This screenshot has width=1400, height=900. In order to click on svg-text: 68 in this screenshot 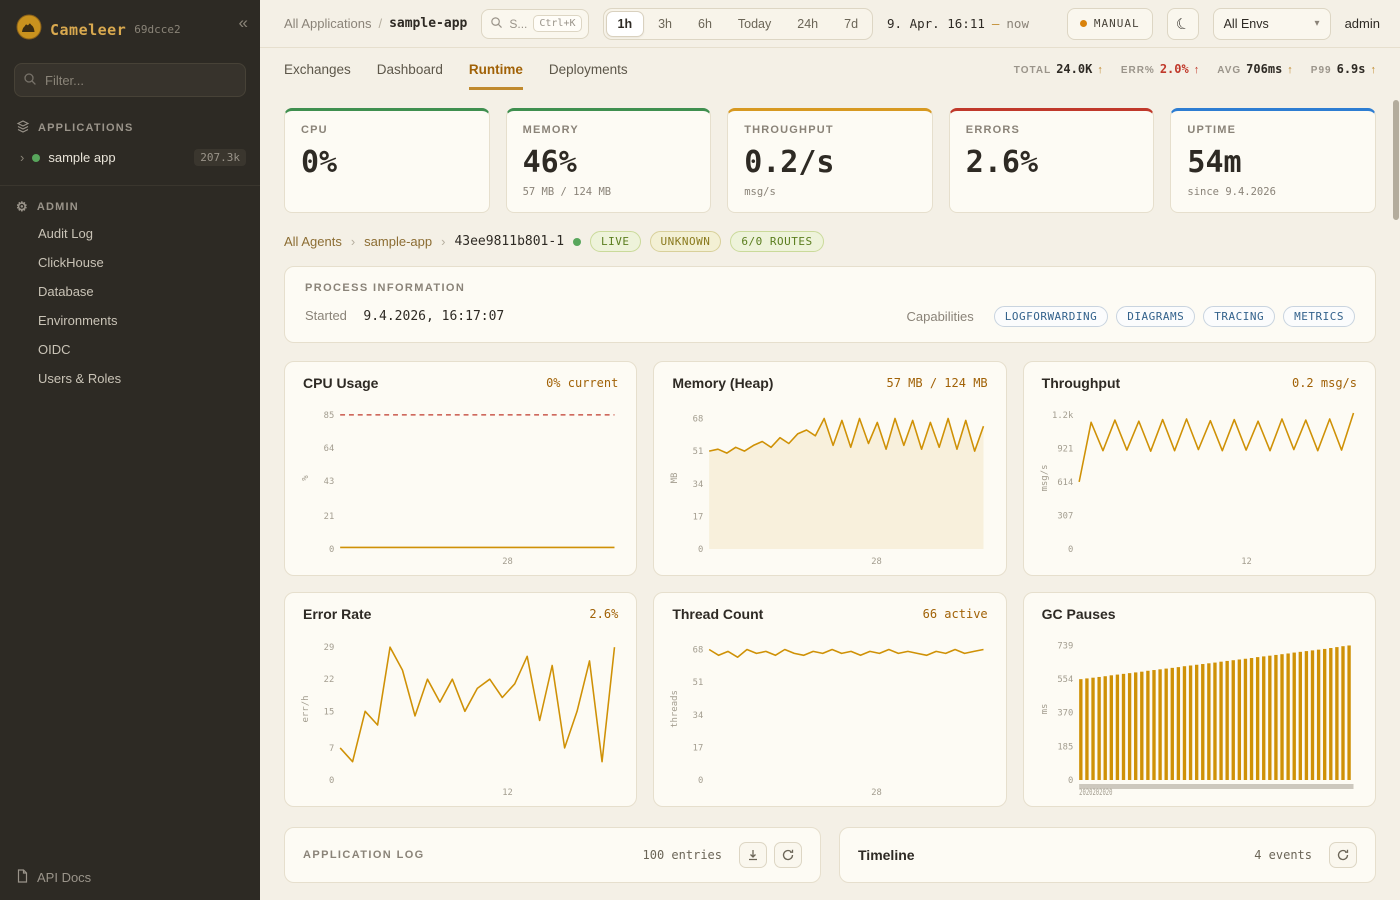, I will do `click(698, 419)`.